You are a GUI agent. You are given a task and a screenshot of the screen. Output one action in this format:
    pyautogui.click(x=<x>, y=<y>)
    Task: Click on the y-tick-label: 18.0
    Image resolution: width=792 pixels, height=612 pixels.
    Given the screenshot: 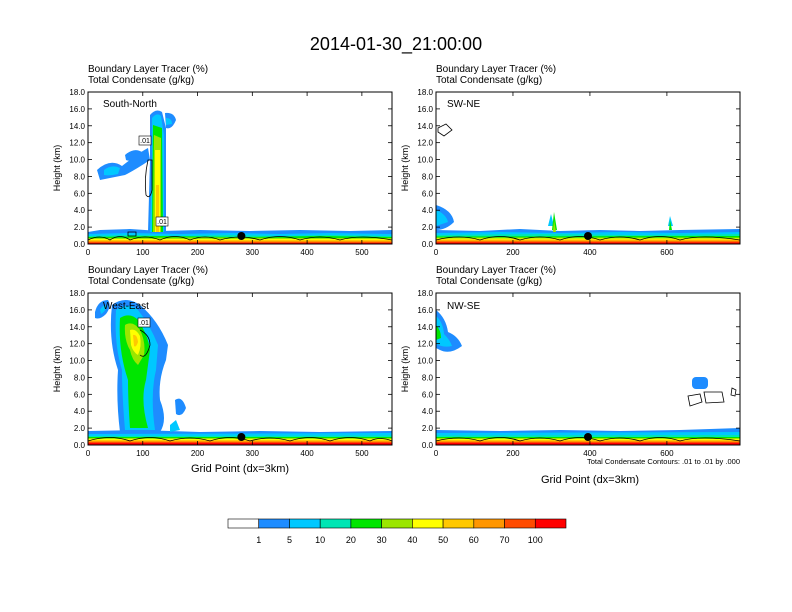 What is the action you would take?
    pyautogui.click(x=425, y=92)
    